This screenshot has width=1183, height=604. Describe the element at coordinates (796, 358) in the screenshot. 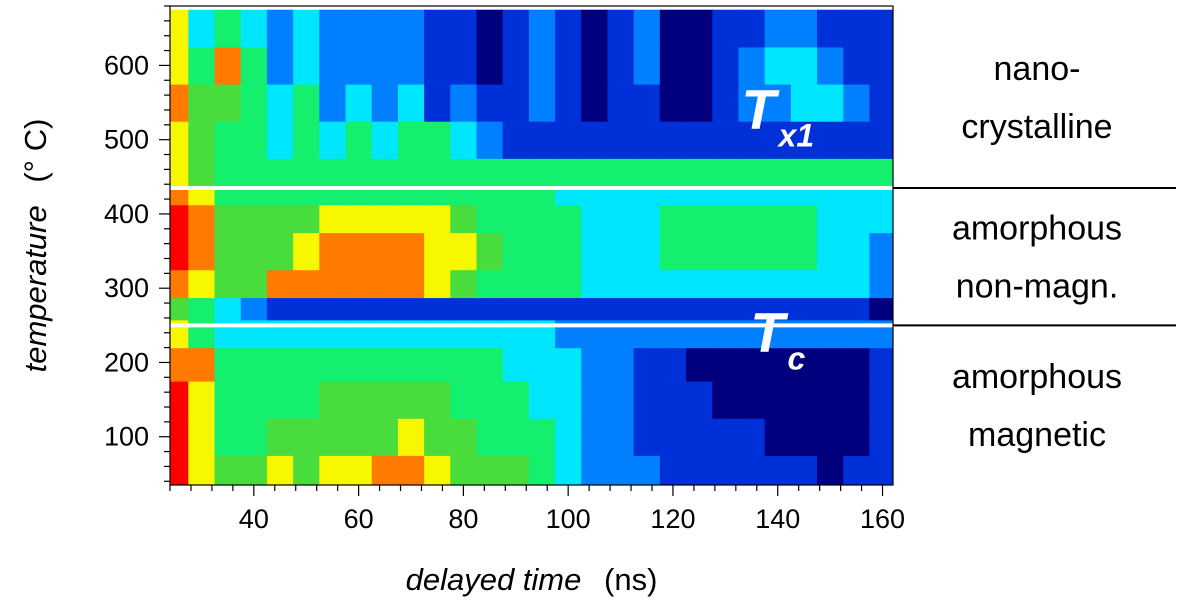

I see `annotation-subscript: c` at that location.